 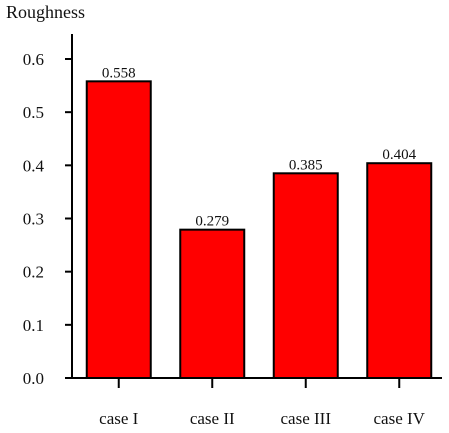 I want to click on x-tick-label: case I, so click(x=119, y=418).